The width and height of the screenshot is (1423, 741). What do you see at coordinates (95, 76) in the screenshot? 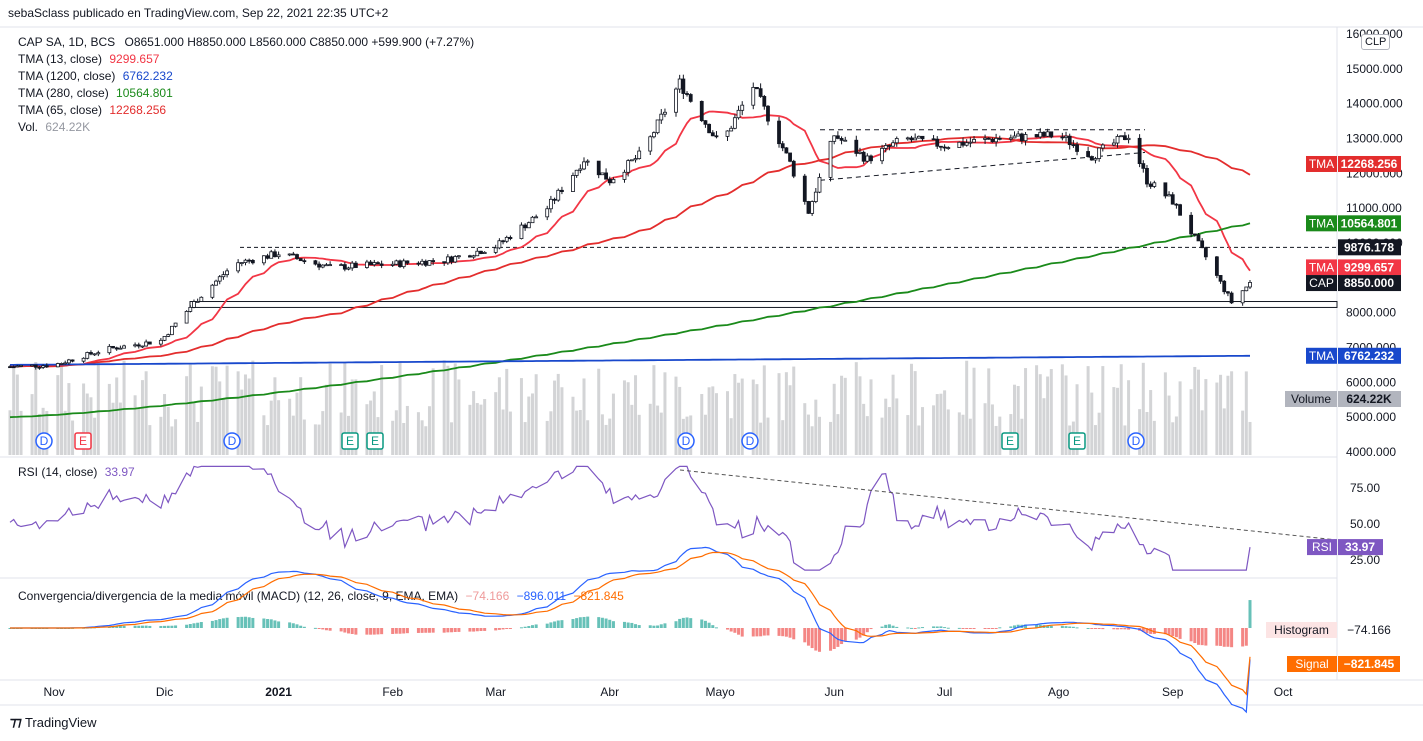
I see `tma1200-legend: TMA (1200, close) 6762.232` at bounding box center [95, 76].